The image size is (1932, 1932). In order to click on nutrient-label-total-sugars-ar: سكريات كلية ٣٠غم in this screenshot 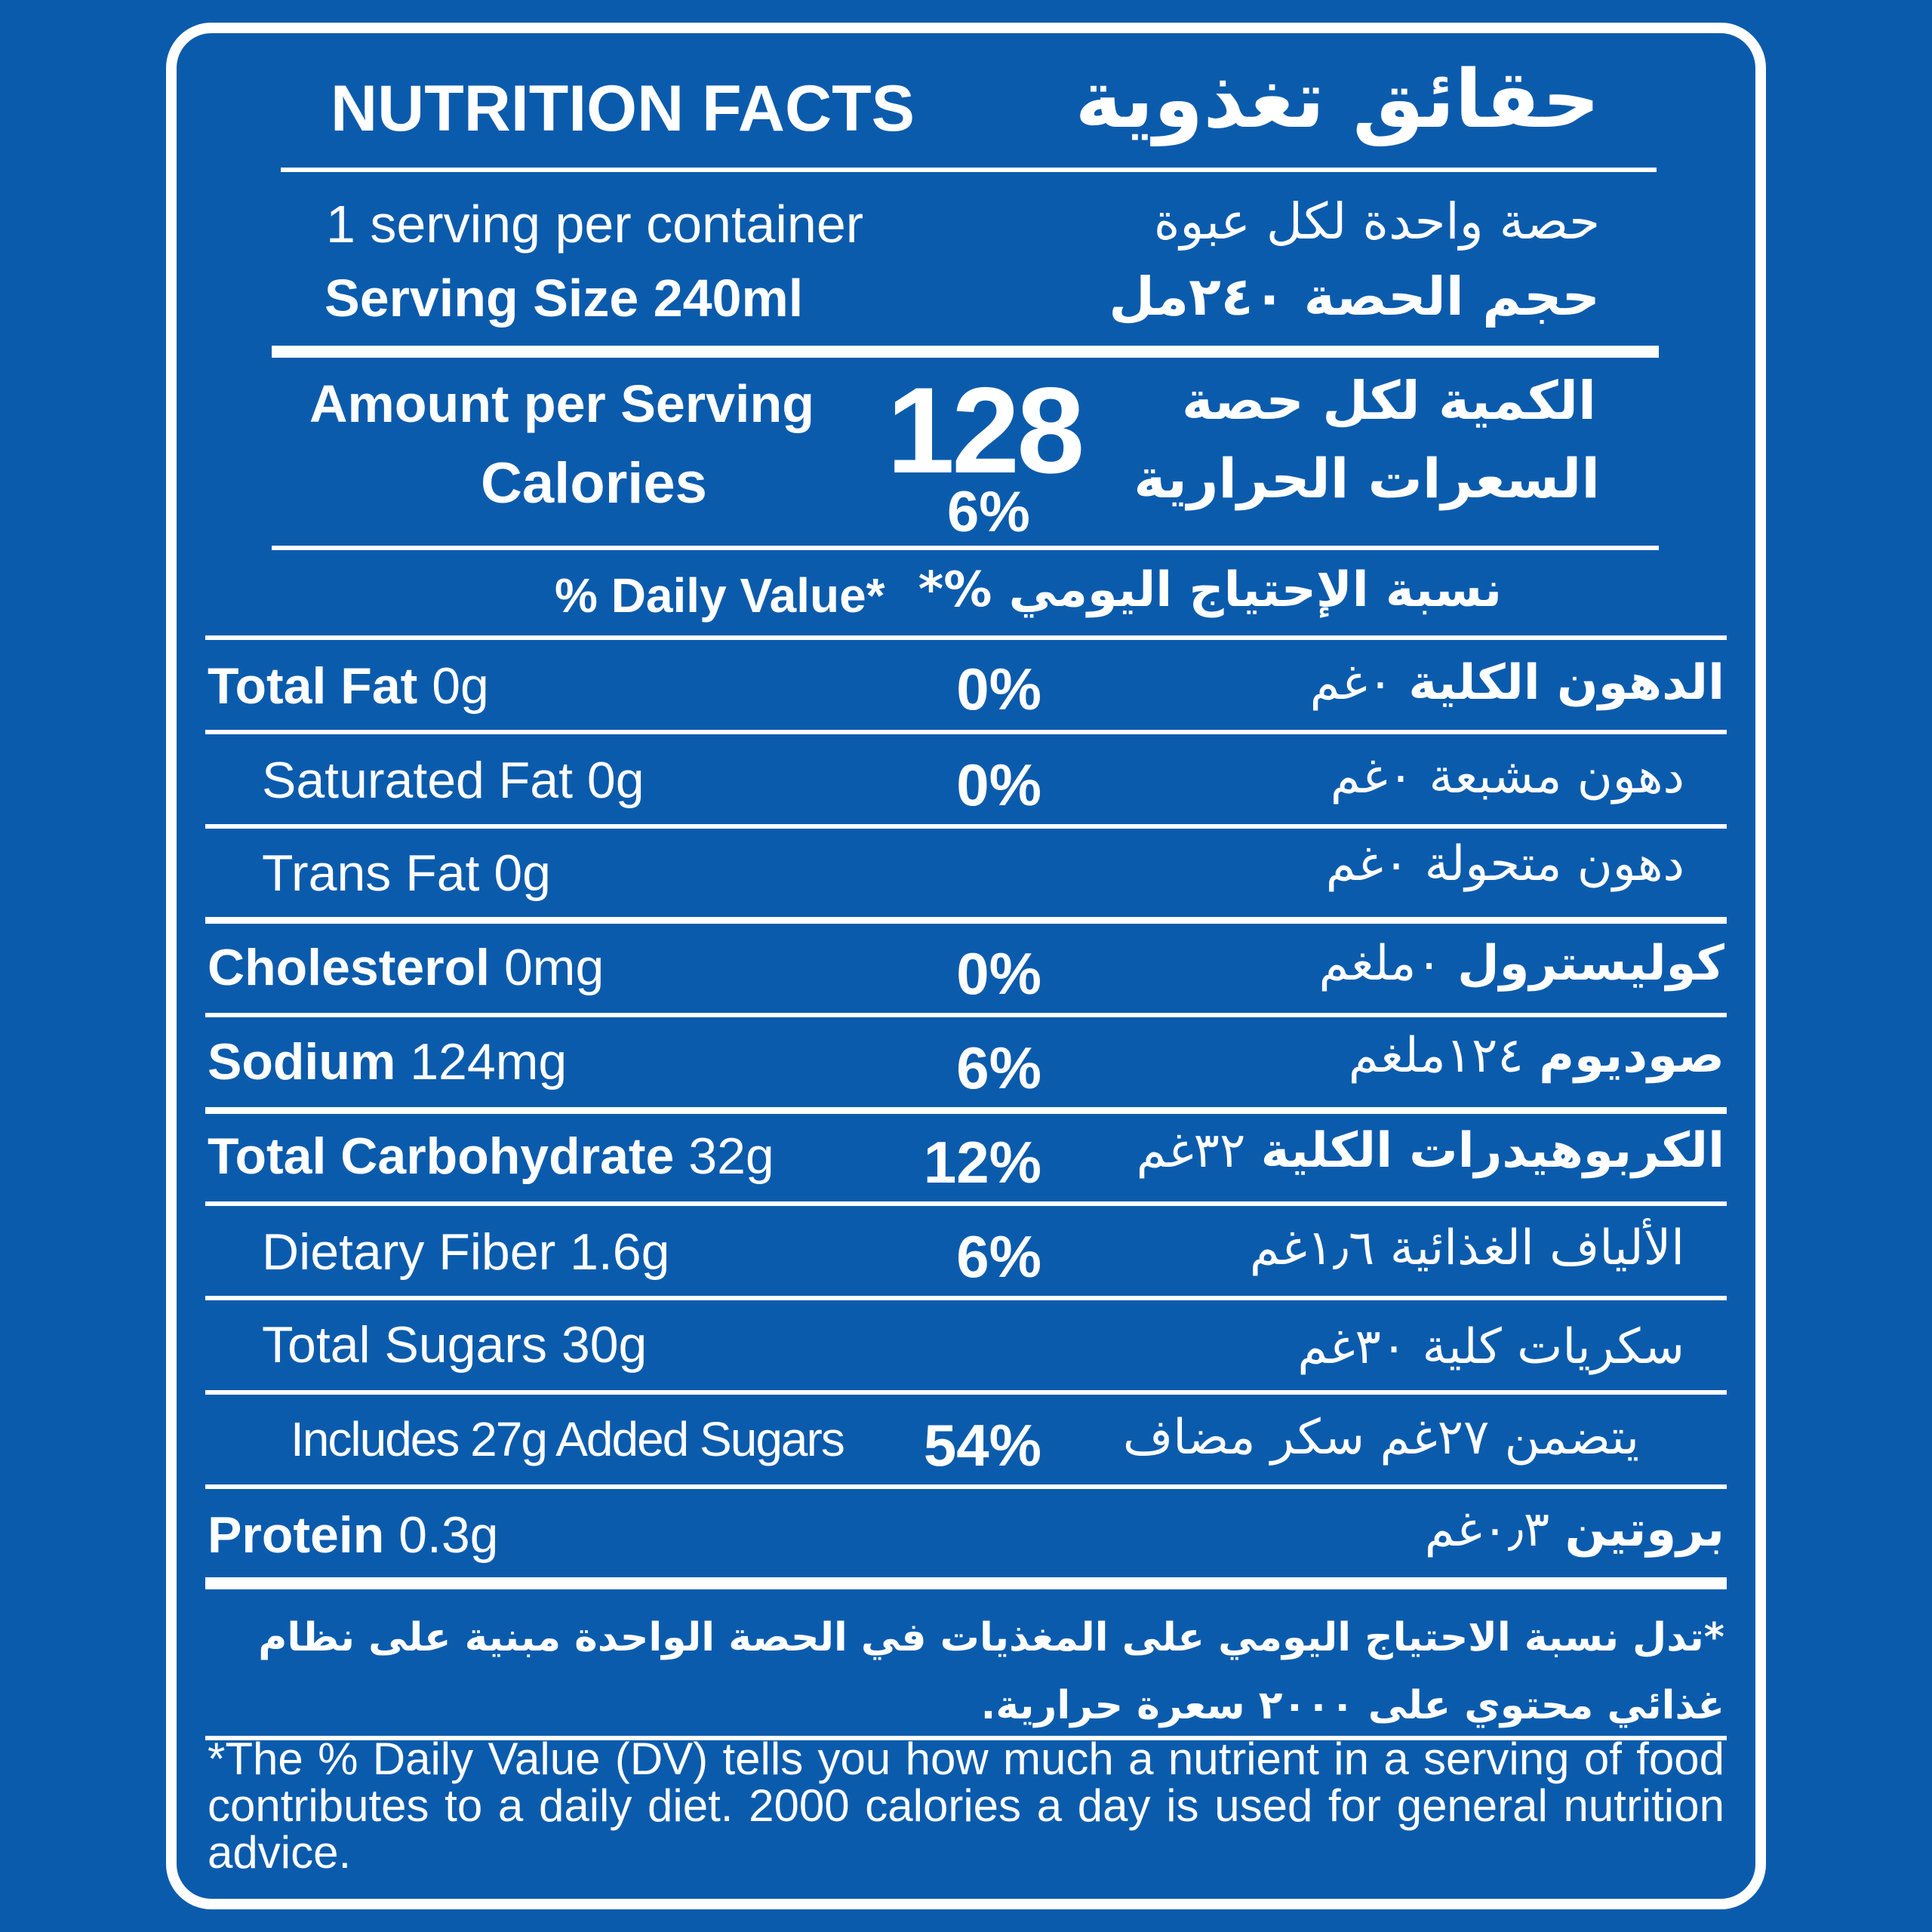, I will do `click(1490, 1347)`.